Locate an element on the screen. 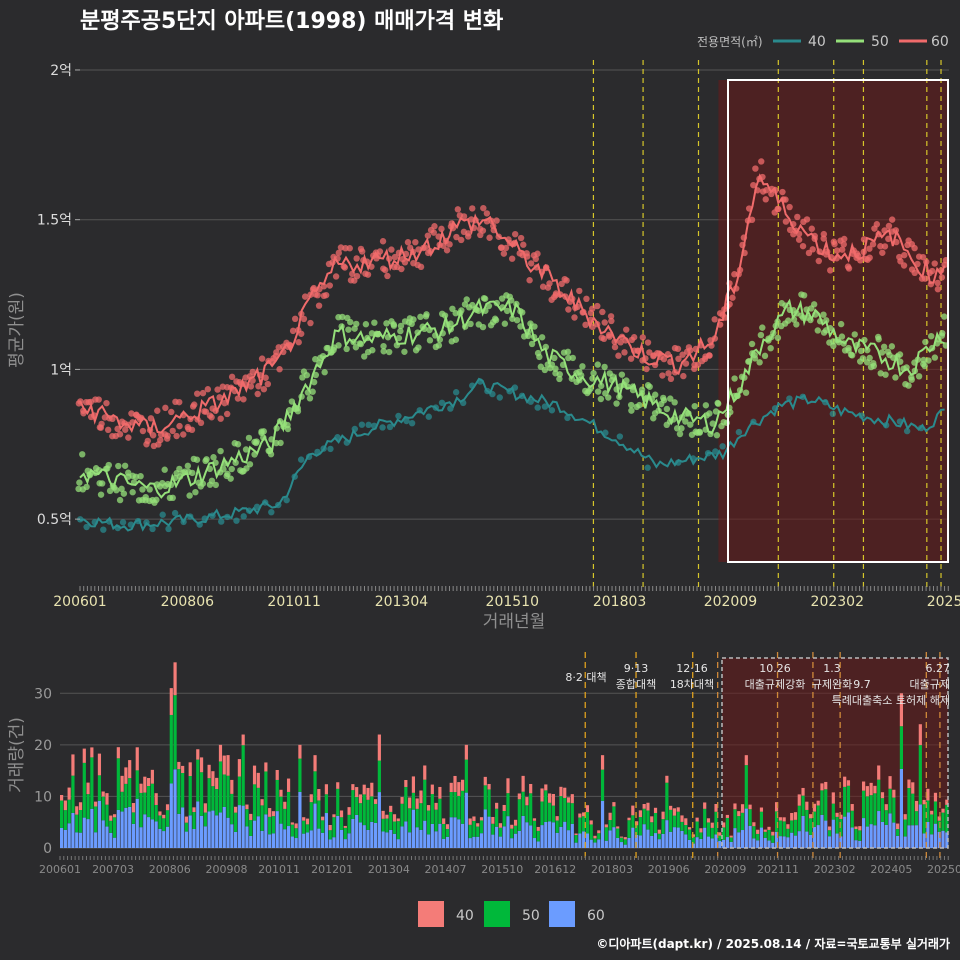 This screenshot has height=960, width=960. top-x-tick-label: 200806 is located at coordinates (188, 602).